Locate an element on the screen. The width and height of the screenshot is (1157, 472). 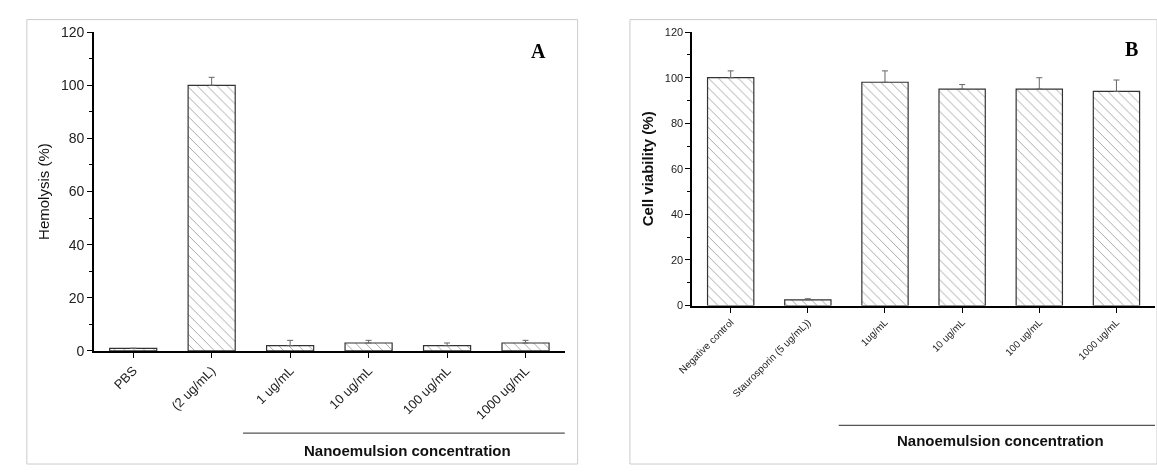
y-axis-title: Cell viability (%) is located at coordinates (647, 169).